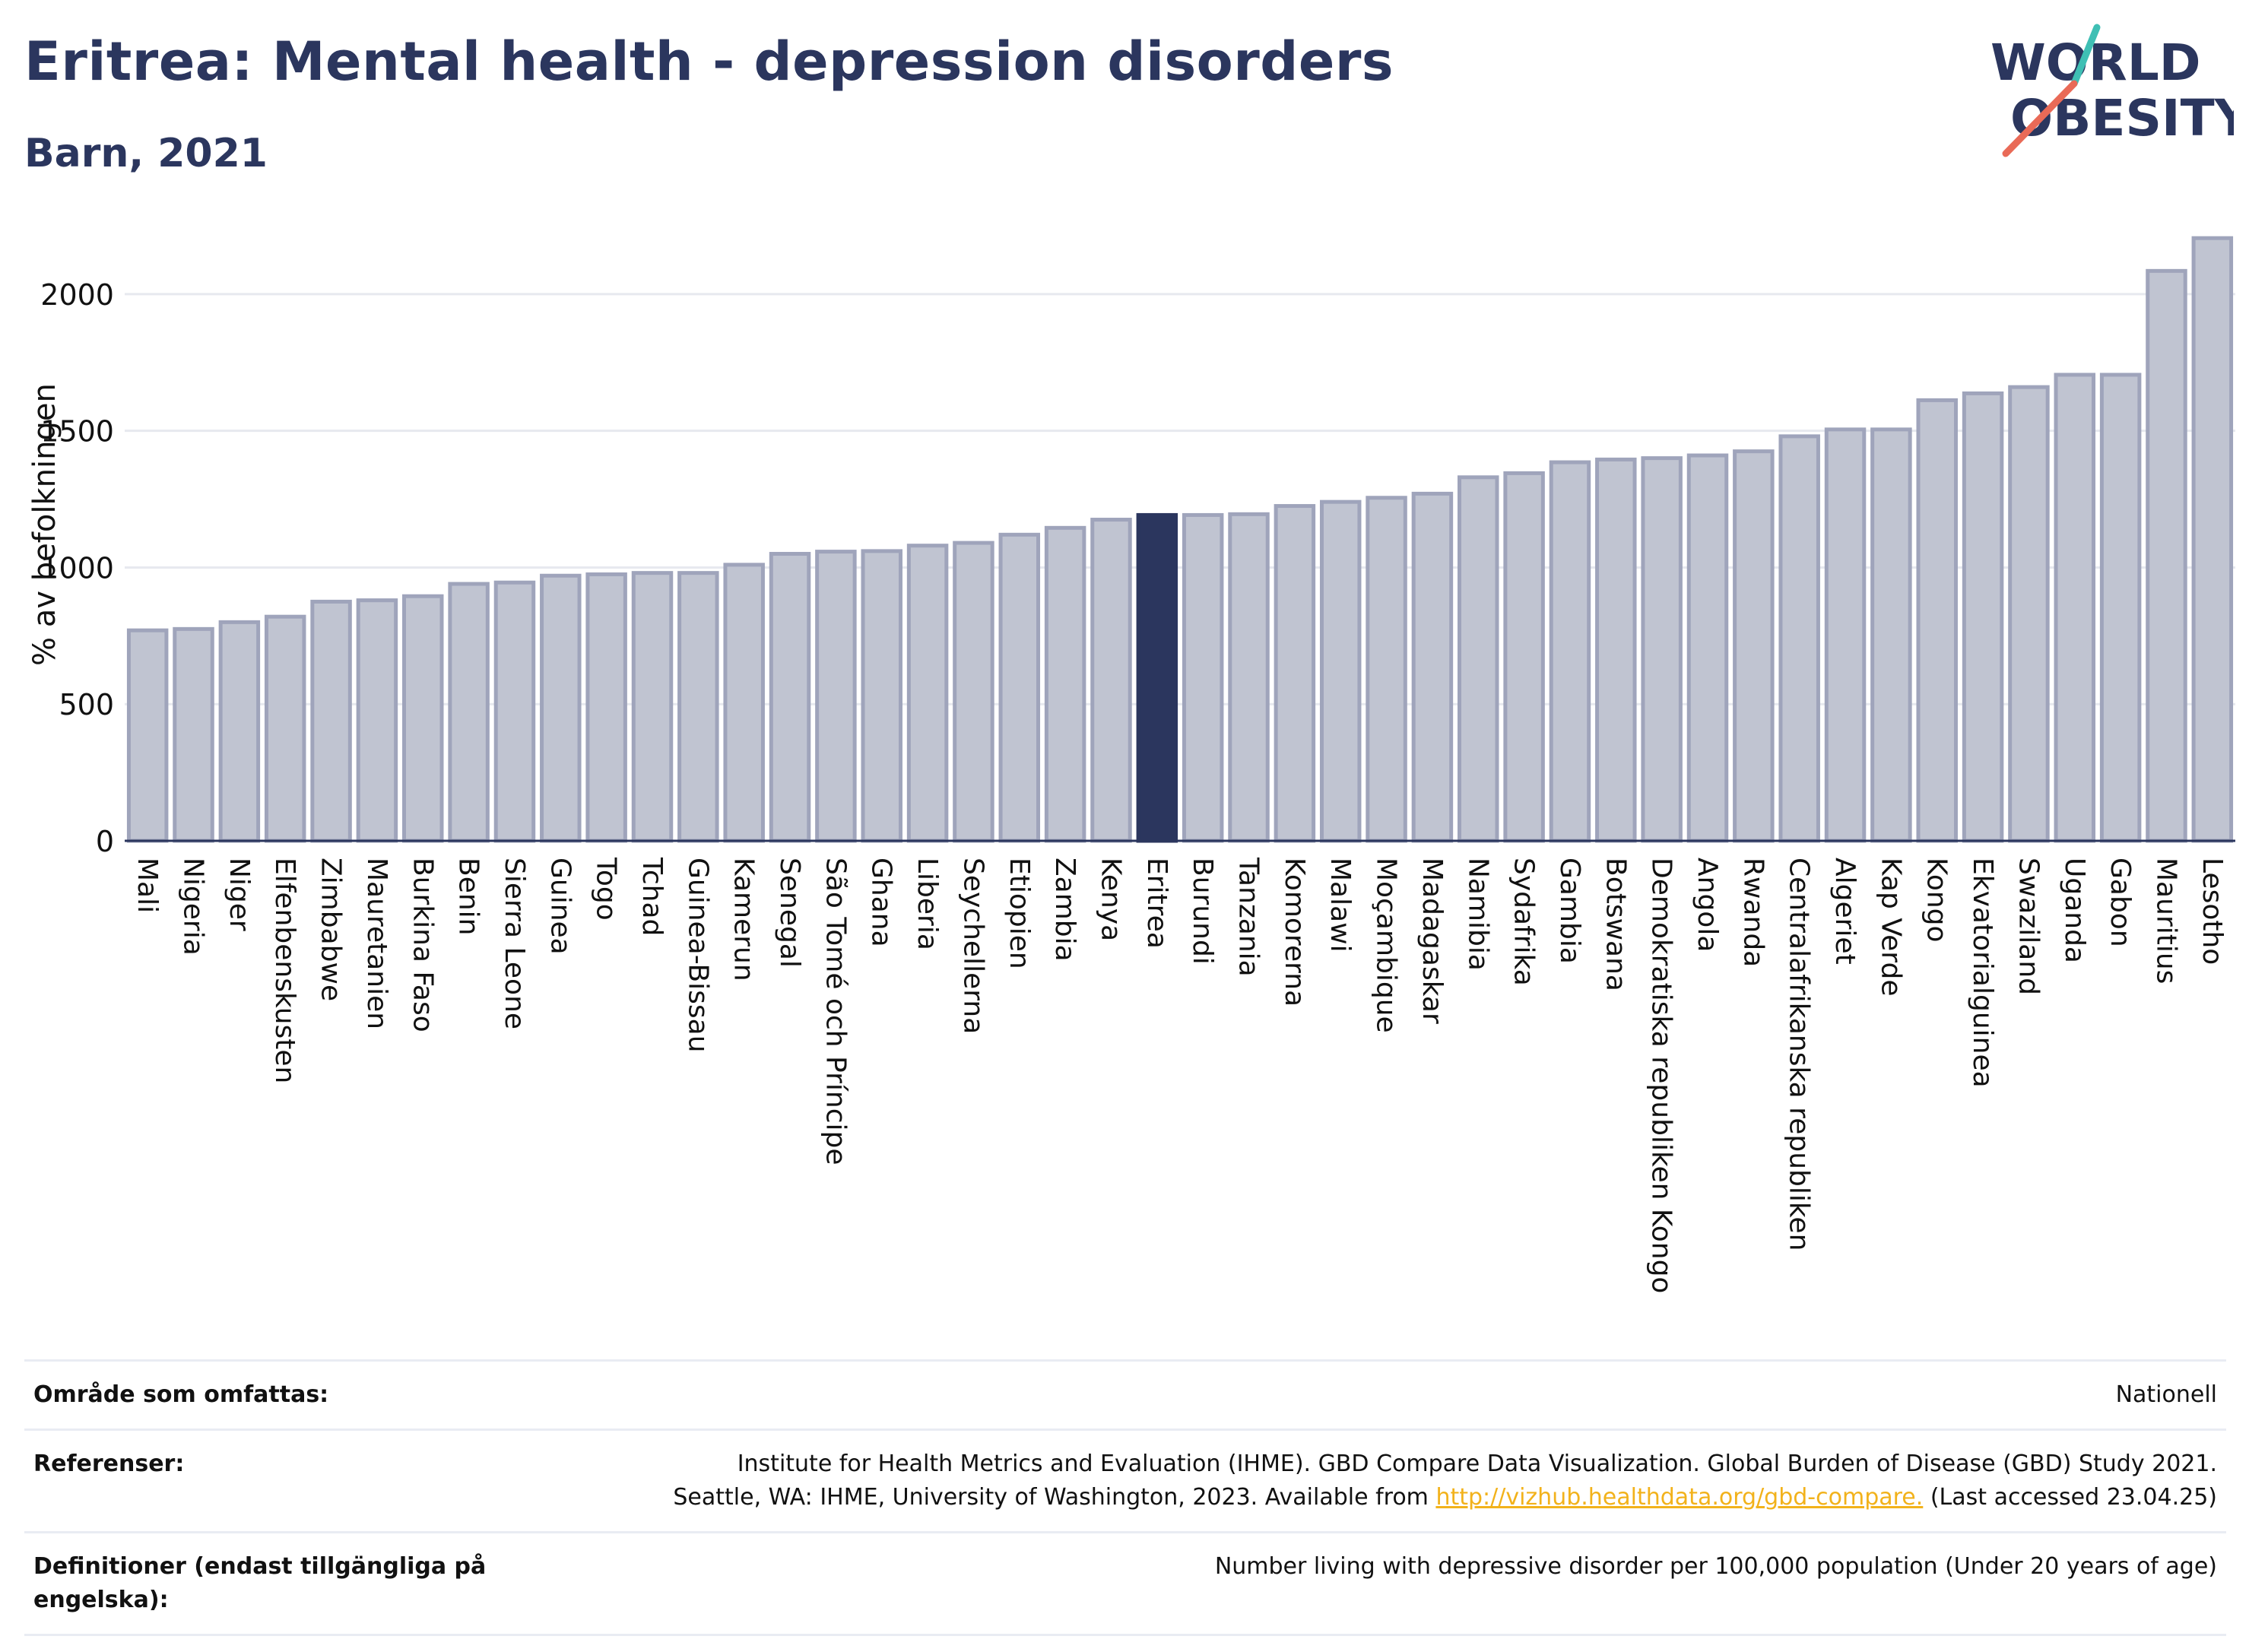  Describe the element at coordinates (77, 295) in the screenshot. I see `y-tick-label: 2000` at that location.